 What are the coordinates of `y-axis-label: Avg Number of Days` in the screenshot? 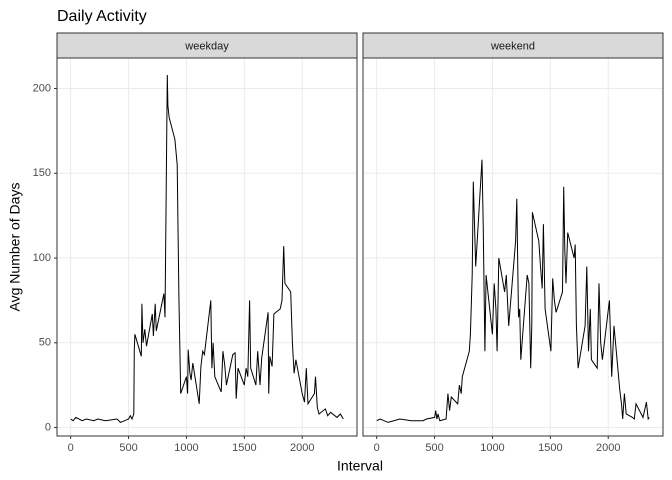 It's located at (15, 247).